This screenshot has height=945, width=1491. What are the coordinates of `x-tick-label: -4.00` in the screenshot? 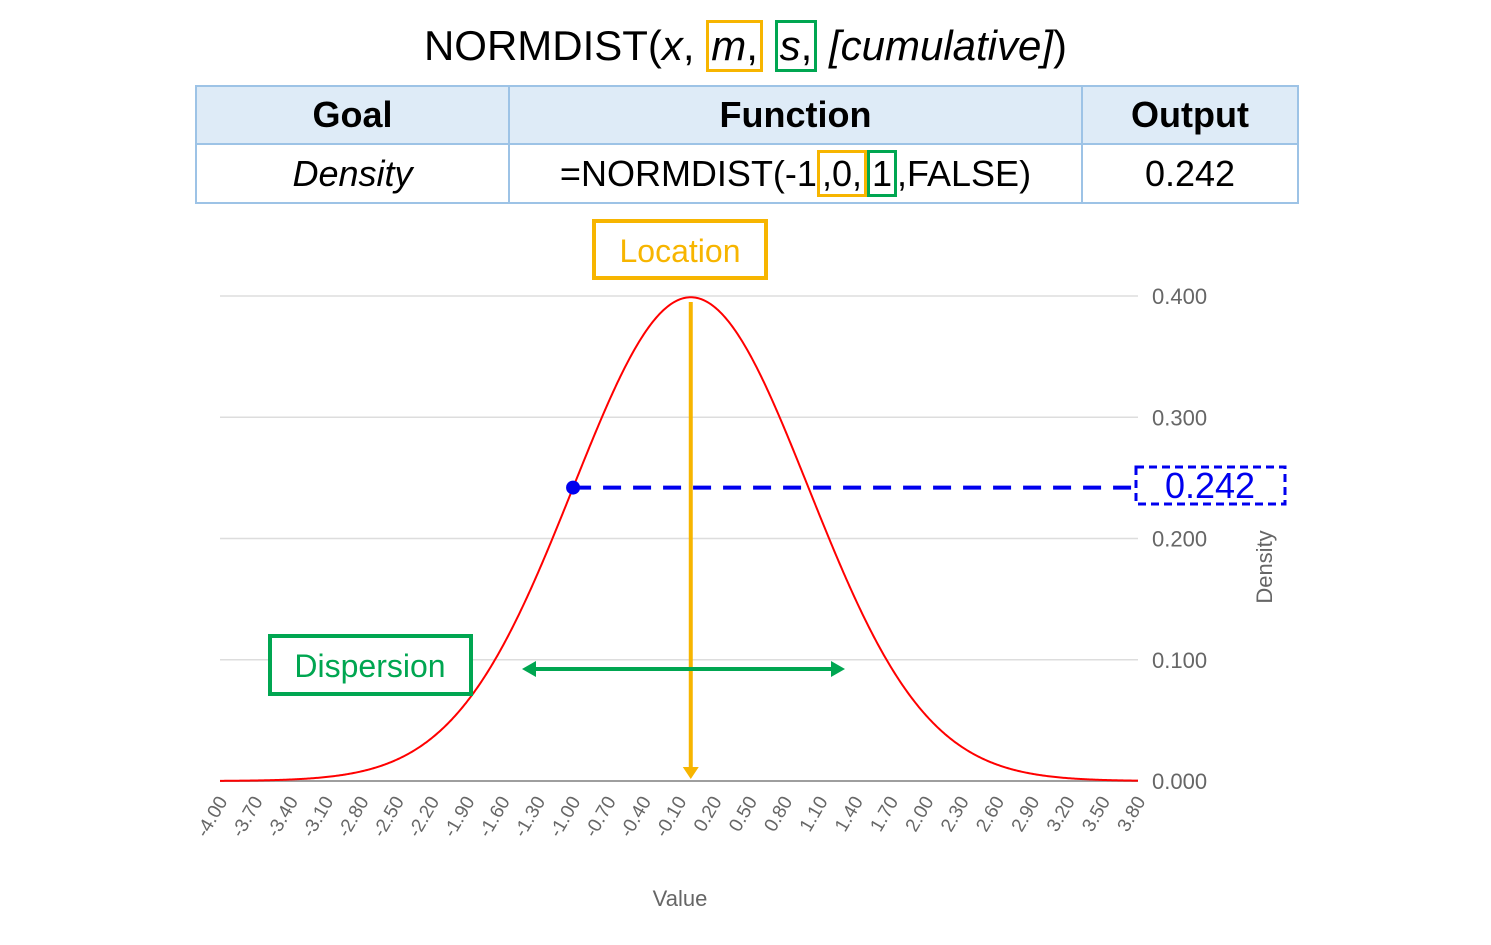 It's located at (212, 817).